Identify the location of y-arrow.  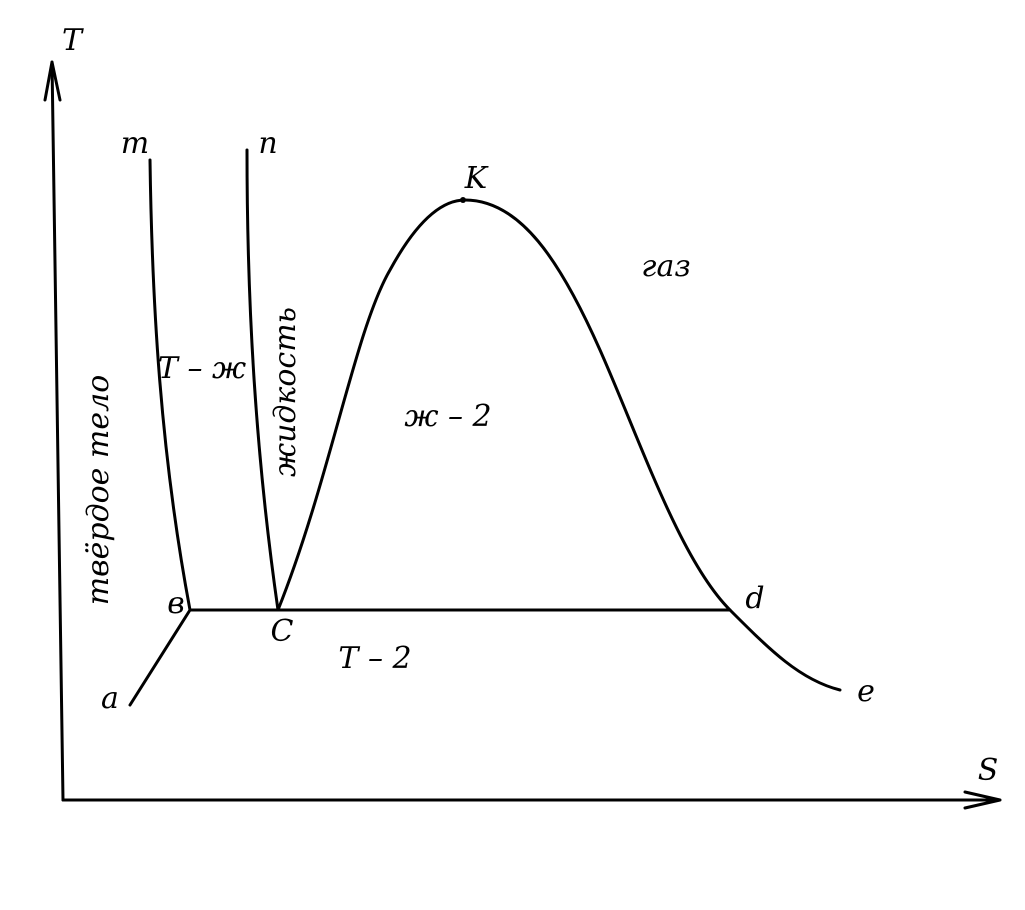
(52, 81).